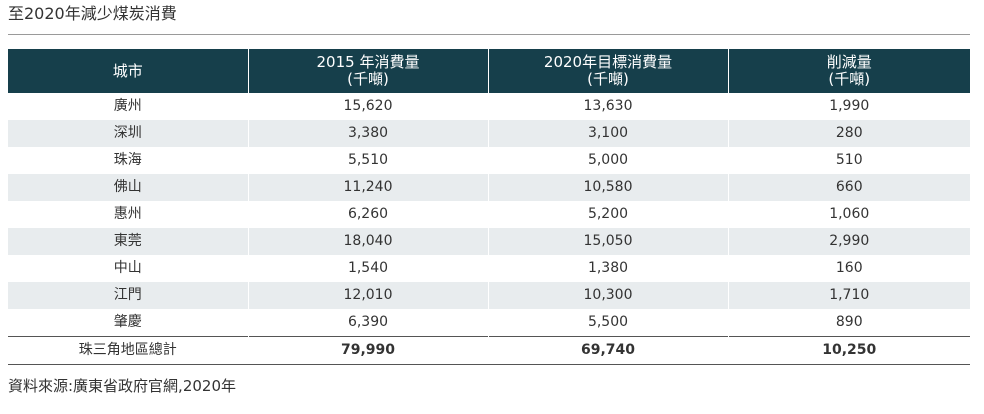 This screenshot has width=984, height=414. I want to click on cell-city: 中山, so click(128, 268).